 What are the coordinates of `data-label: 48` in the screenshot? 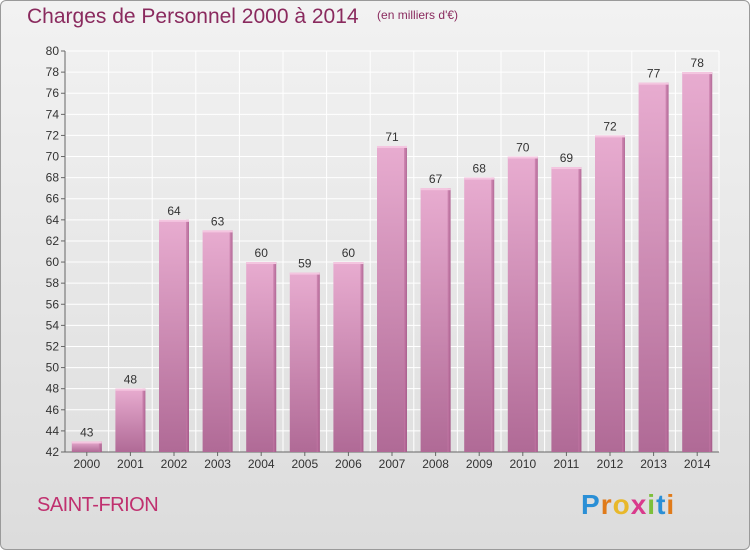 It's located at (131, 380).